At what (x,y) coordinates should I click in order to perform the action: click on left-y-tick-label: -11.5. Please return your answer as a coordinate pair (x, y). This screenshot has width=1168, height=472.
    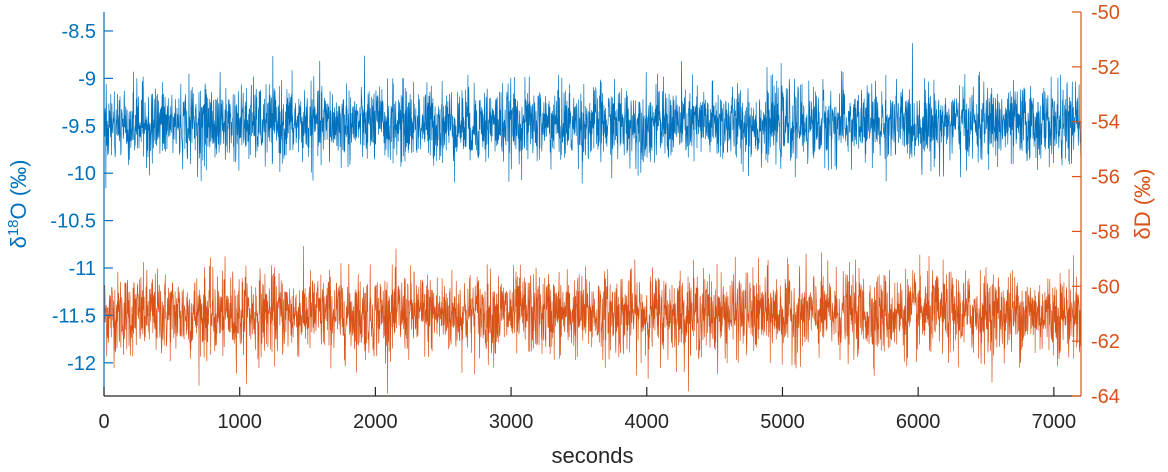
    Looking at the image, I should click on (74, 316).